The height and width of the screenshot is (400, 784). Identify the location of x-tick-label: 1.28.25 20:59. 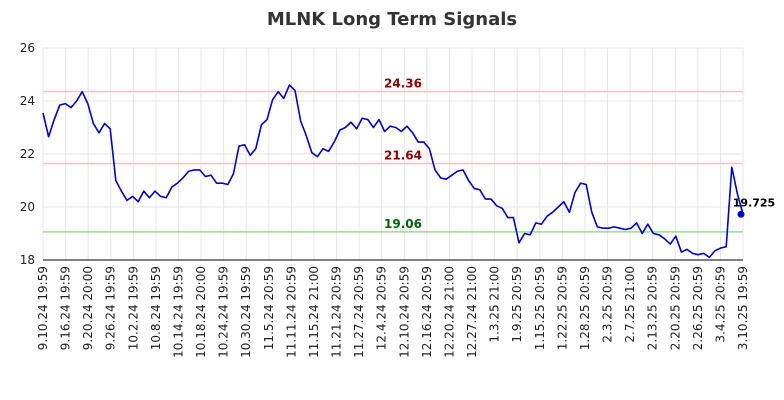
(585, 308).